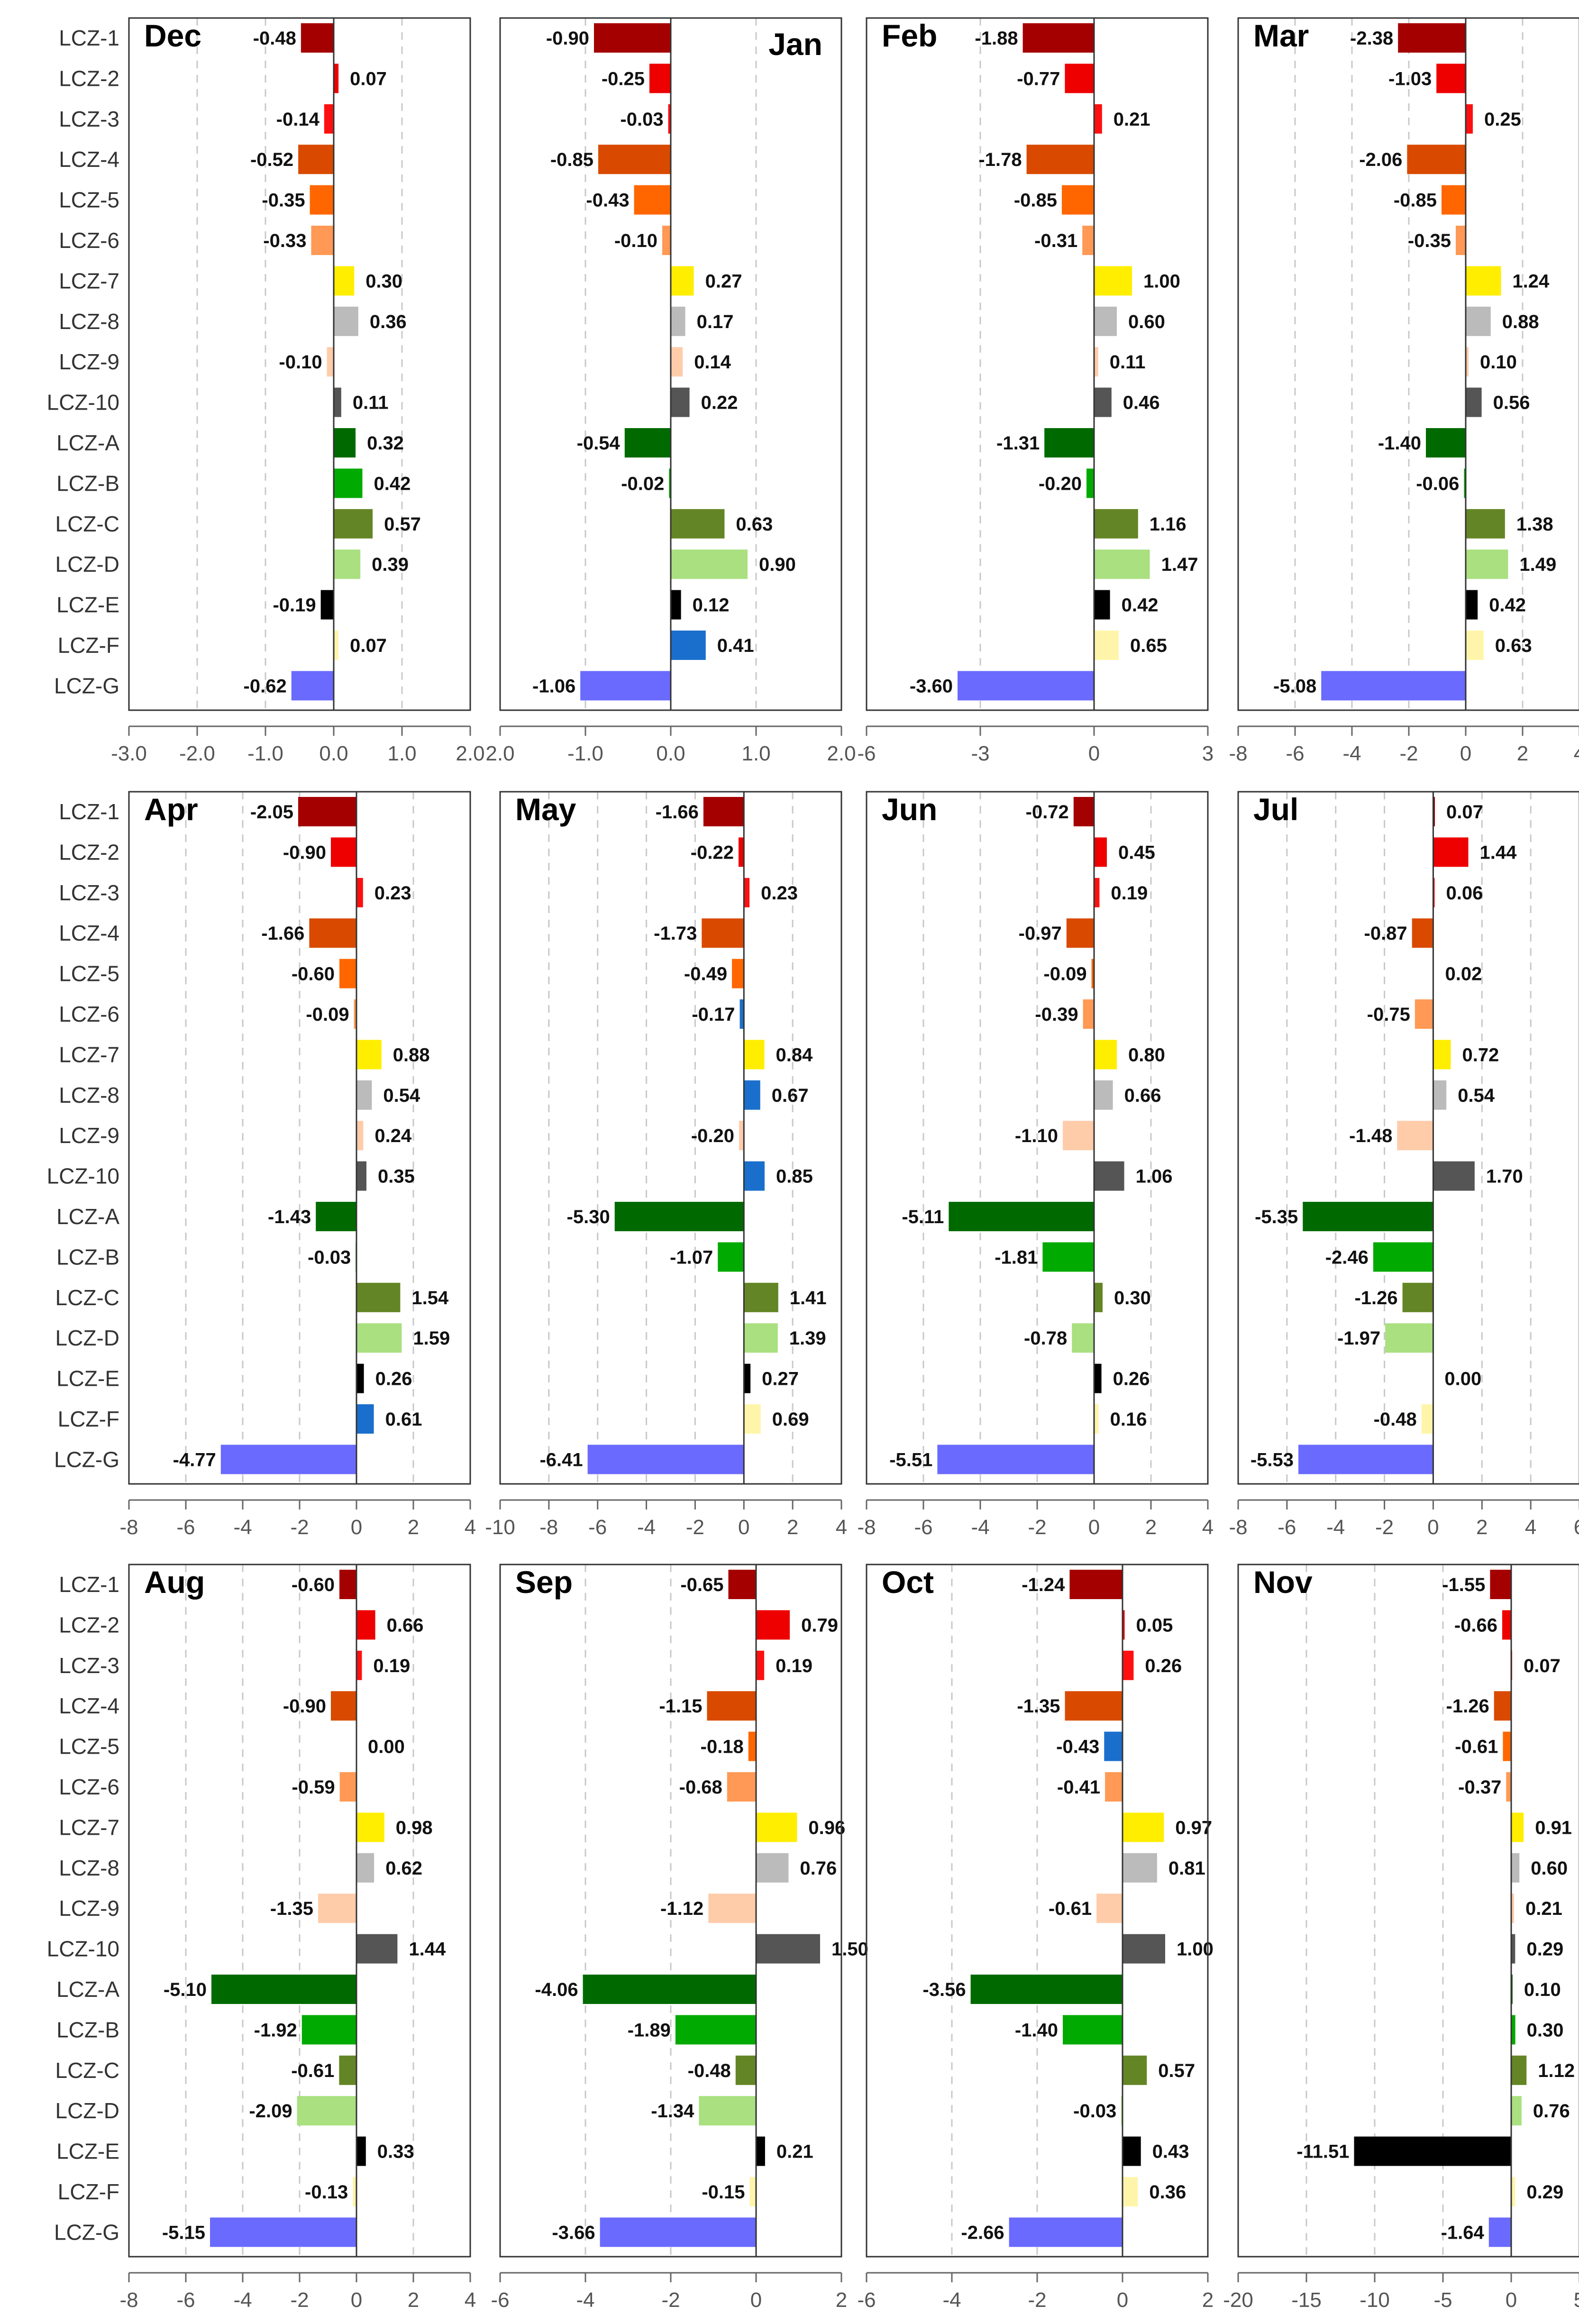 The height and width of the screenshot is (2324, 1579). What do you see at coordinates (790, 1095) in the screenshot?
I see `data-label: 0.67` at bounding box center [790, 1095].